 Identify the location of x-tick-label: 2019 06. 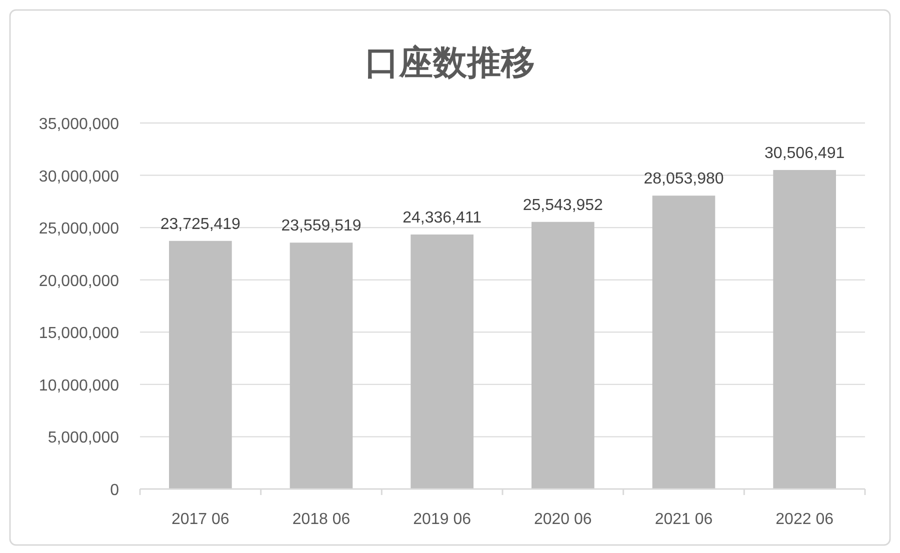
(442, 519).